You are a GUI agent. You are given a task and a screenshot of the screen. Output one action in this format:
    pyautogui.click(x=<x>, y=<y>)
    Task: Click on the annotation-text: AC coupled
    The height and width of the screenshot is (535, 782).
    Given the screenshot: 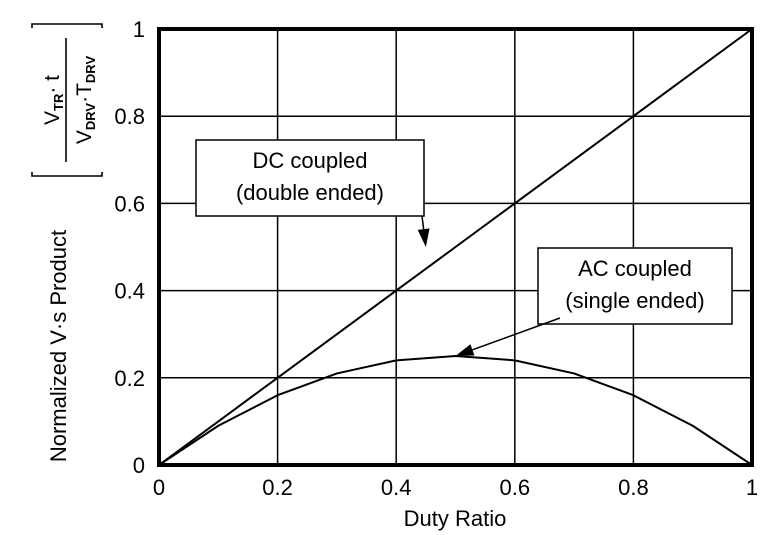 What is the action you would take?
    pyautogui.click(x=635, y=268)
    